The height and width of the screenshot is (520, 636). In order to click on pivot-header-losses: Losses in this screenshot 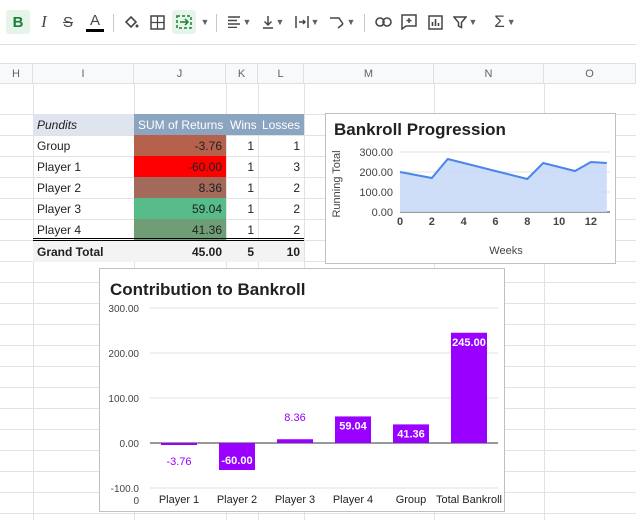, I will do `click(281, 124)`.